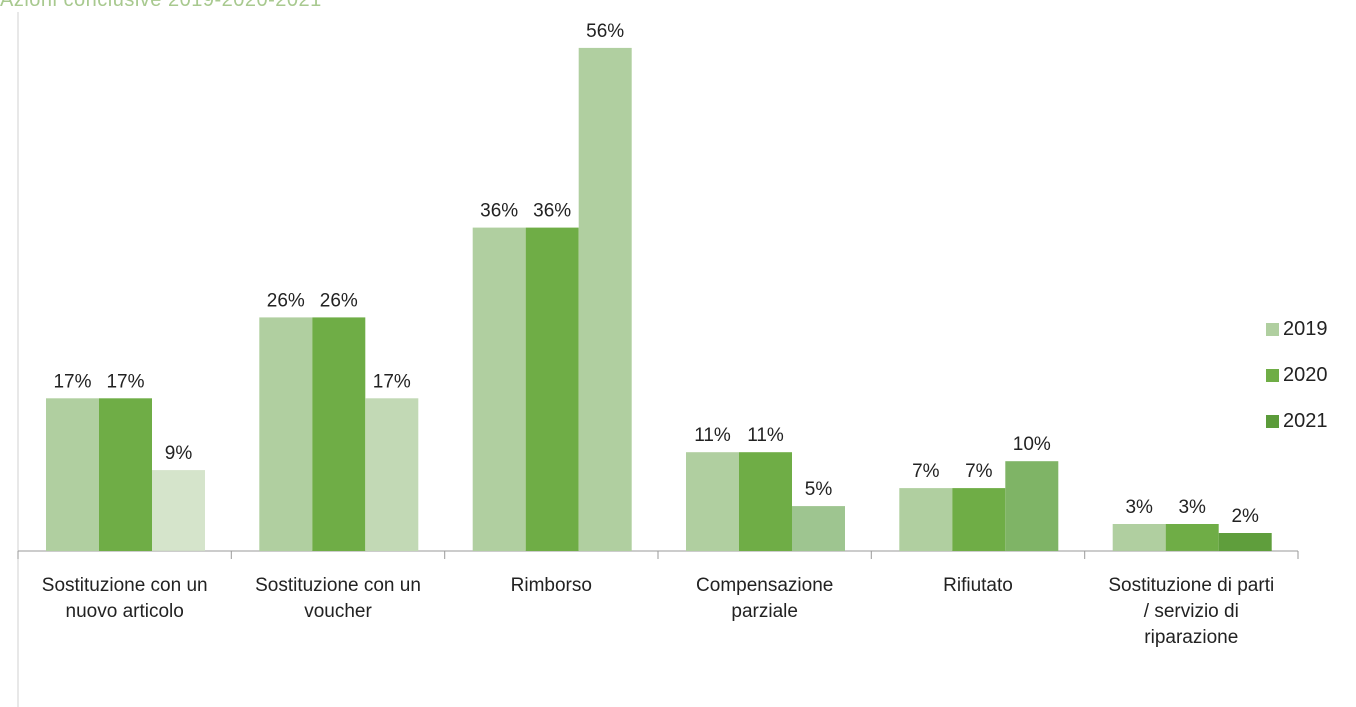  Describe the element at coordinates (979, 471) in the screenshot. I see `value-label-2020-4: 7%` at that location.